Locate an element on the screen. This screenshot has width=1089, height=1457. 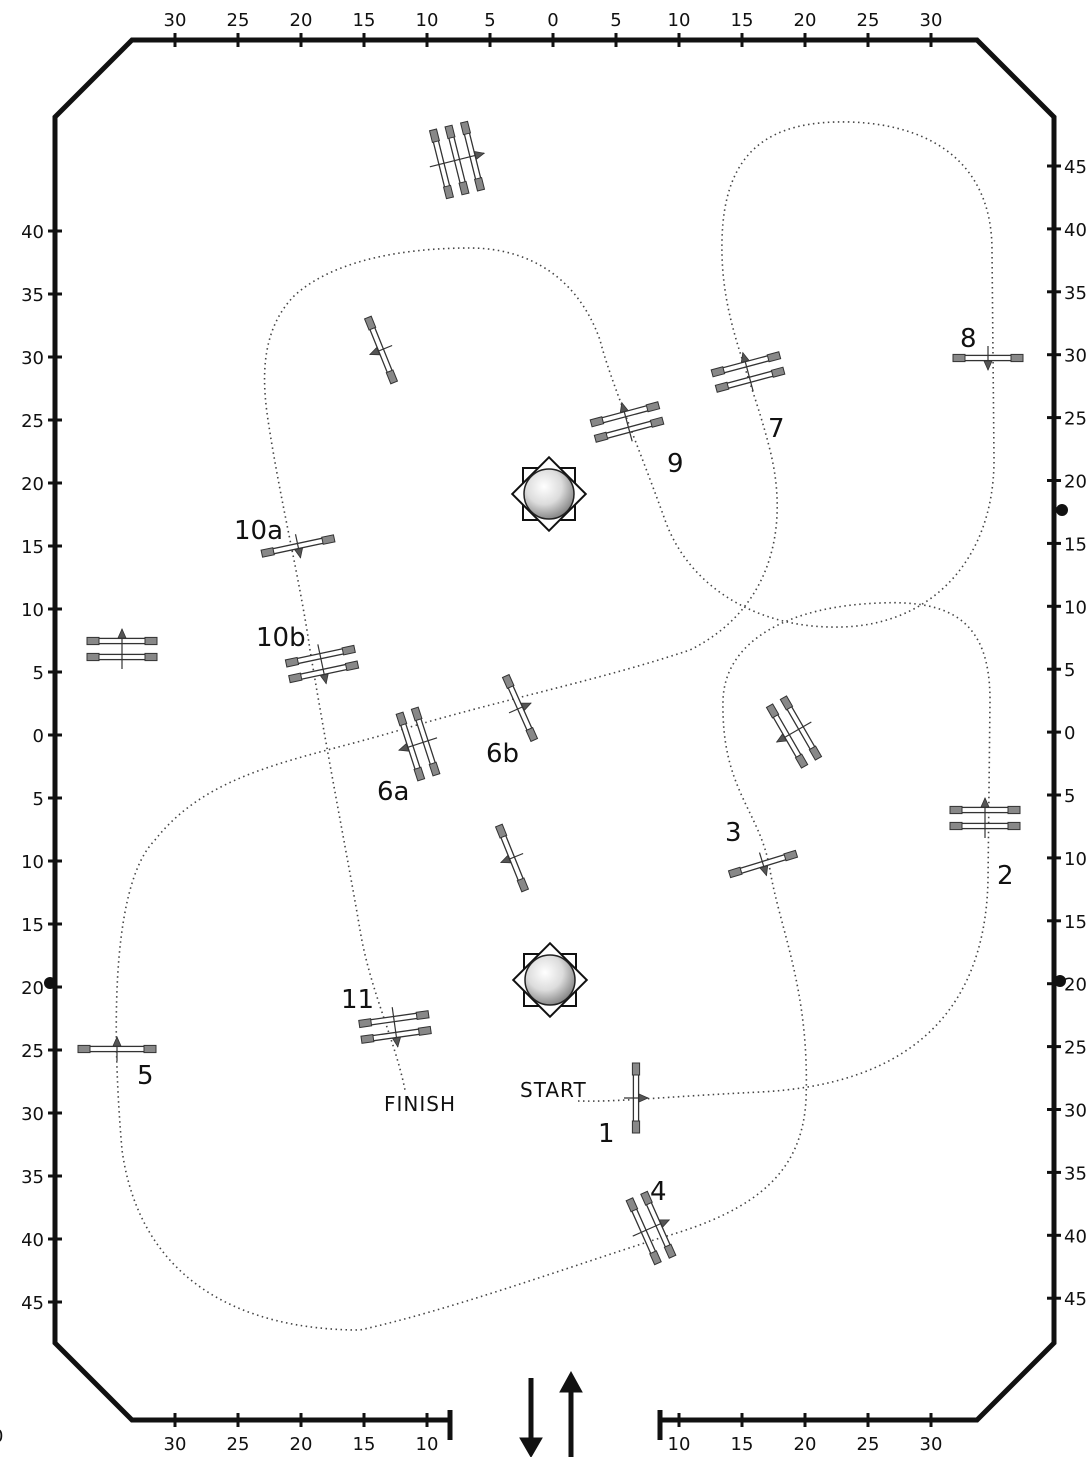
jump-label-1: 1 is located at coordinates (606, 1134).